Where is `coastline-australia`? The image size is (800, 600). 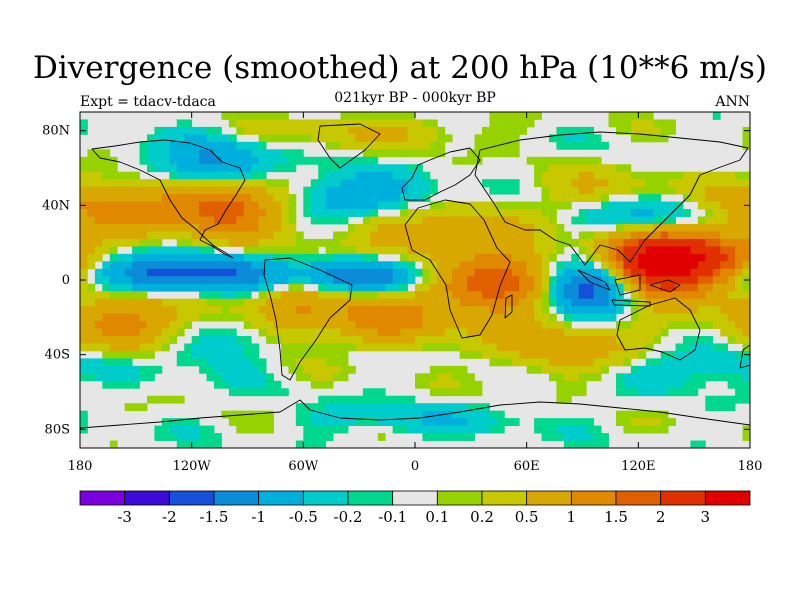 coastline-australia is located at coordinates (658, 329).